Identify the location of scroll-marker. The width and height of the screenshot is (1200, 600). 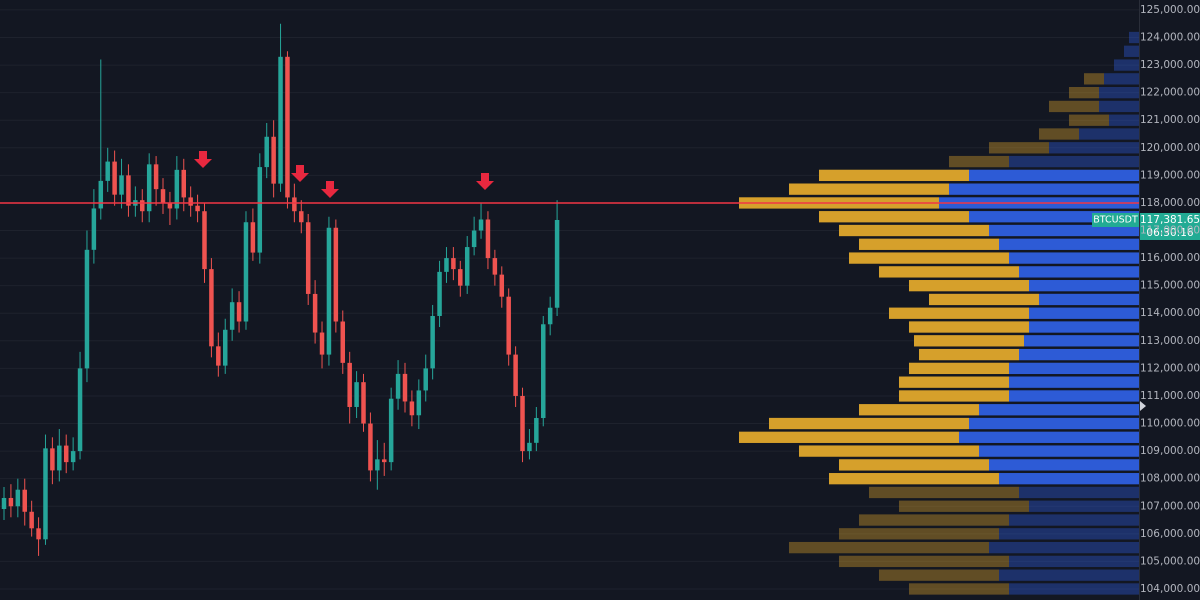
(1143, 406).